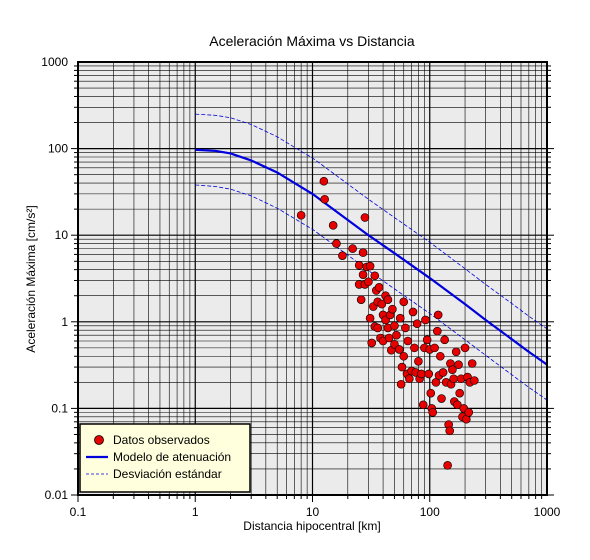 Image resolution: width=590 pixels, height=560 pixels. I want to click on x-tick-label: 1000, so click(547, 512).